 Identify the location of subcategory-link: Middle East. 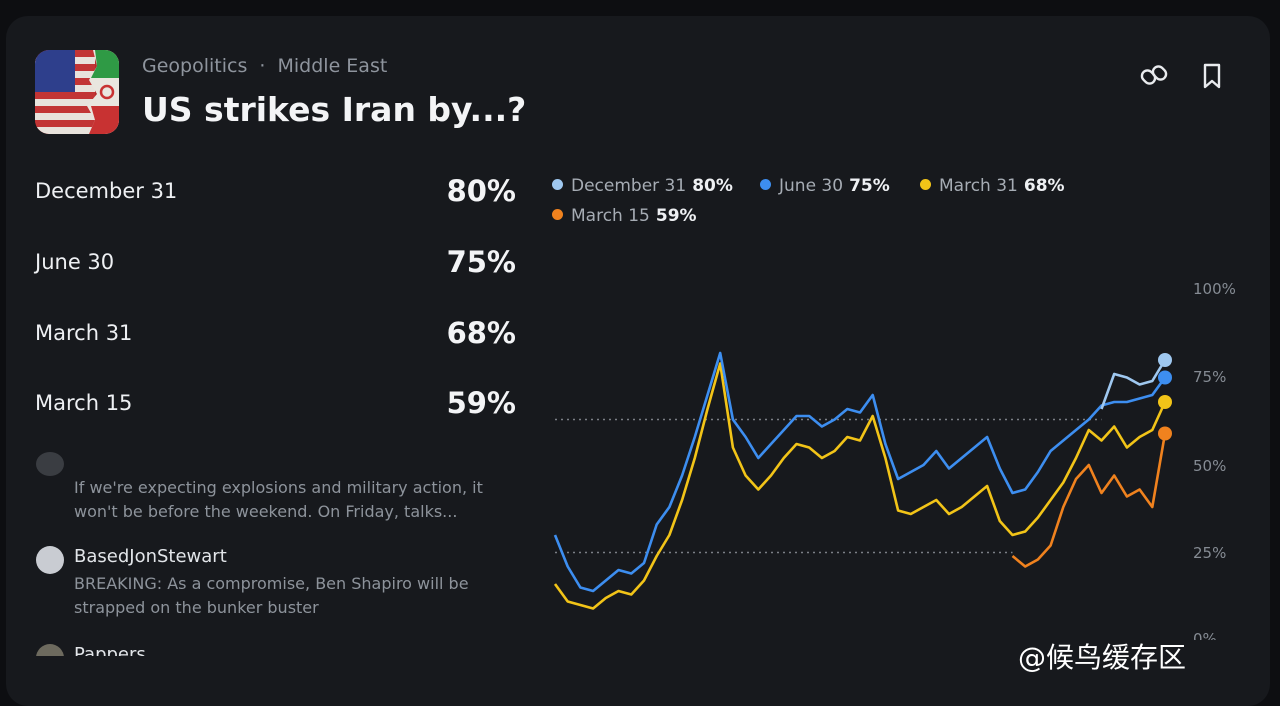
(332, 66).